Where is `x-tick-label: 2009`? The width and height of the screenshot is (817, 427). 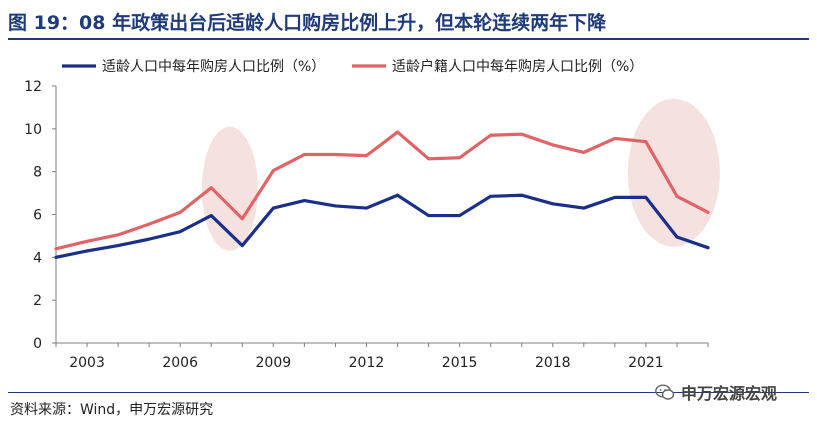 x-tick-label: 2009 is located at coordinates (274, 363).